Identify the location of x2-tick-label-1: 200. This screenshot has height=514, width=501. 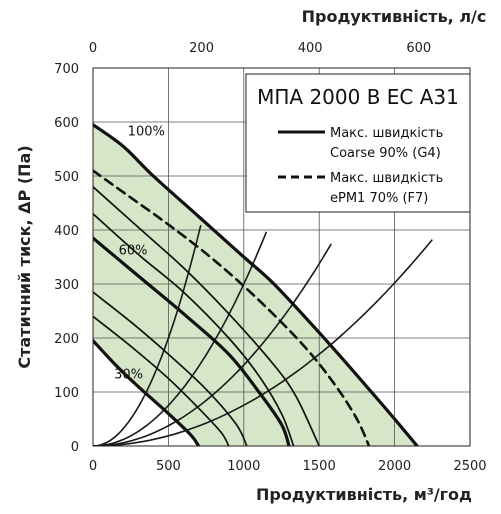
(201, 48).